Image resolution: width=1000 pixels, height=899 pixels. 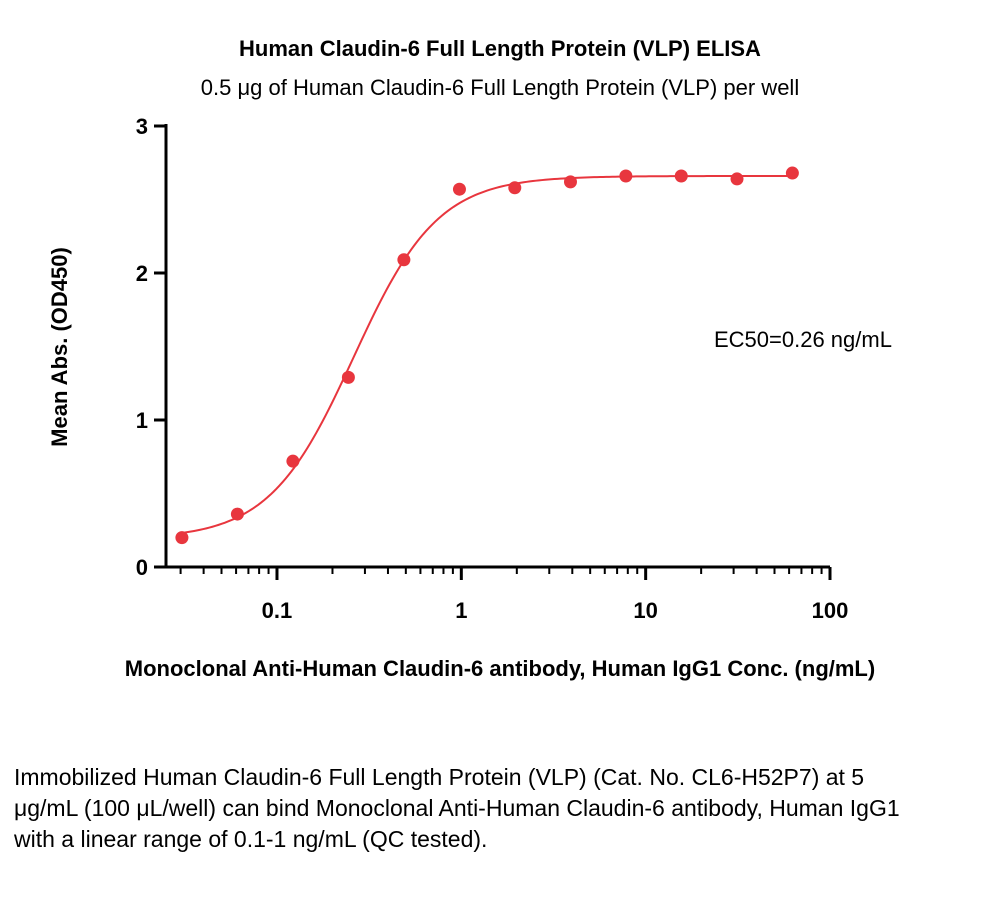 What do you see at coordinates (59, 347) in the screenshot?
I see `y-axis-label: Mean Abs. (OD450)` at bounding box center [59, 347].